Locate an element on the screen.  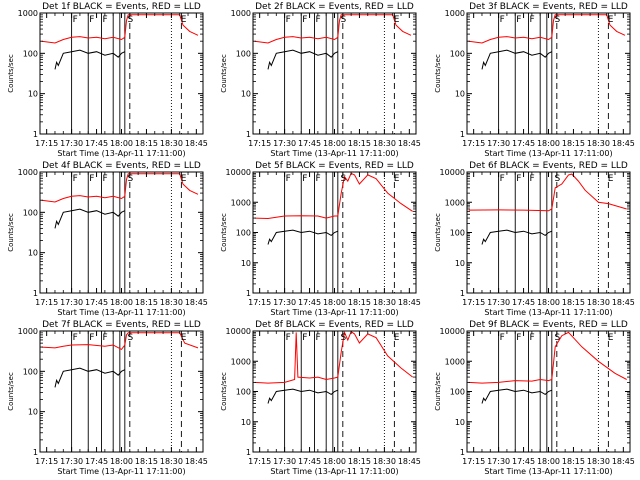
panel-title: Det 8f BLACK = Events, RED = LLD is located at coordinates (334, 325).